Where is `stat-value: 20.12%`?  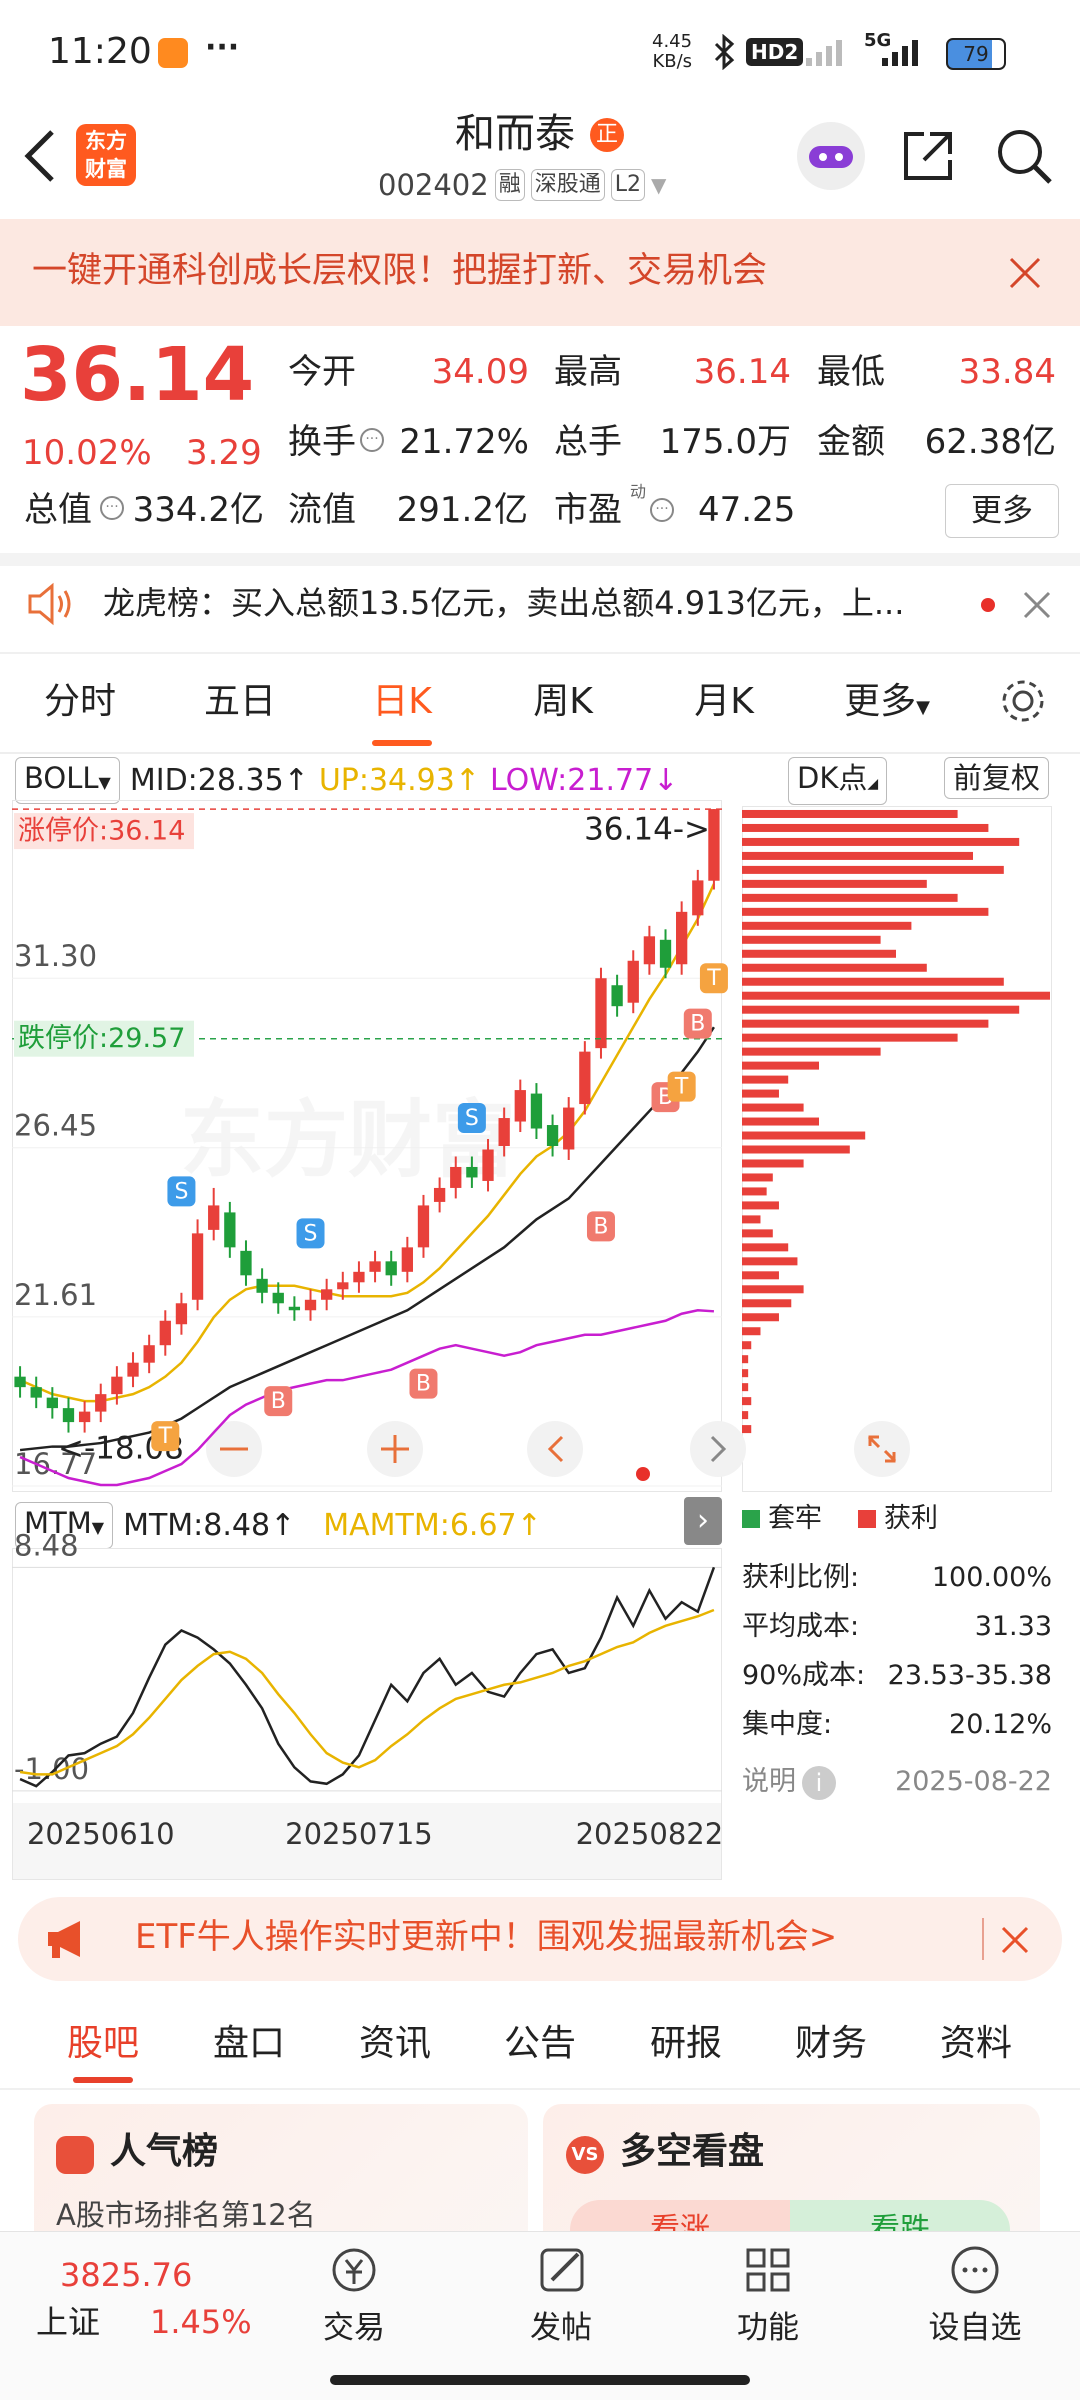 stat-value: 20.12% is located at coordinates (1000, 1724).